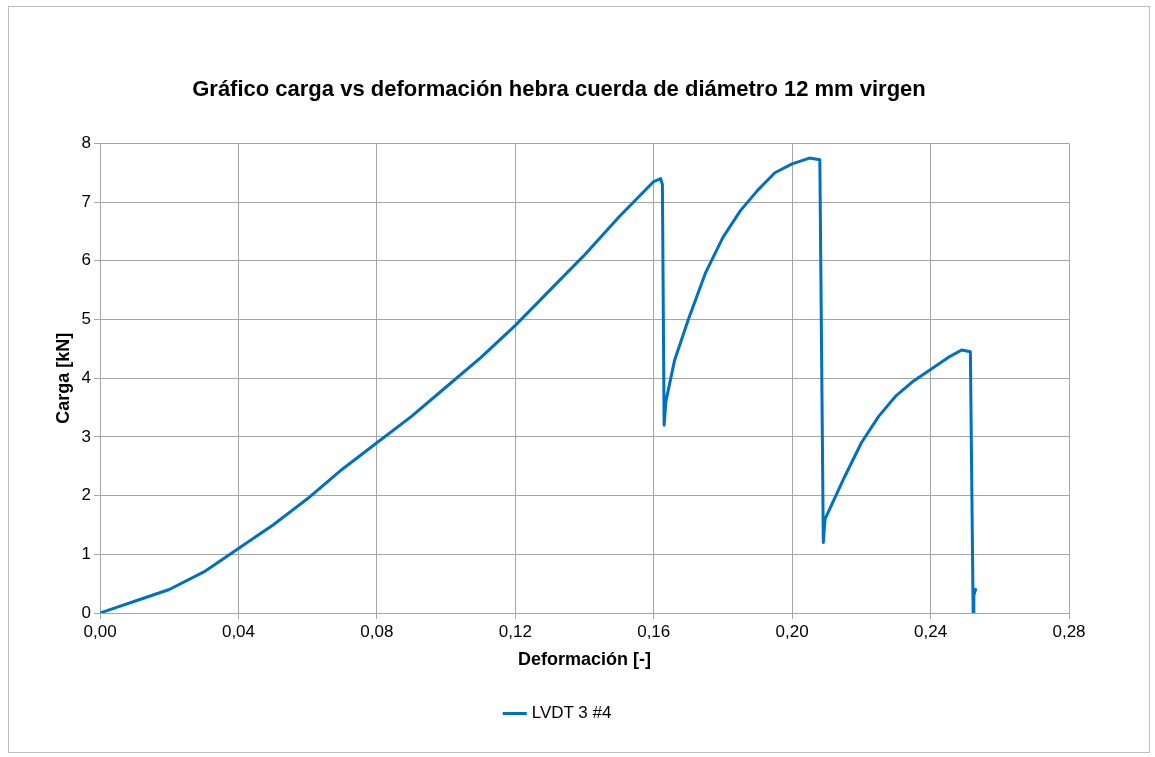 This screenshot has height=757, width=1155. What do you see at coordinates (238, 631) in the screenshot?
I see `x-tick-label: 0,04` at bounding box center [238, 631].